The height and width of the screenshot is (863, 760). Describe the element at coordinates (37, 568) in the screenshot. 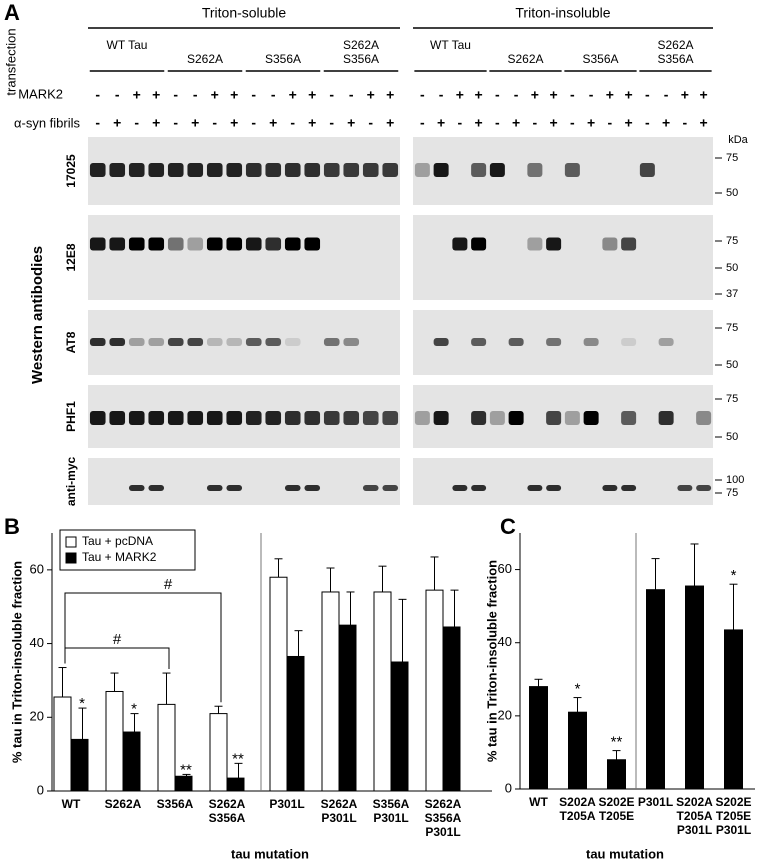

I see `y-tick-label: 60` at that location.